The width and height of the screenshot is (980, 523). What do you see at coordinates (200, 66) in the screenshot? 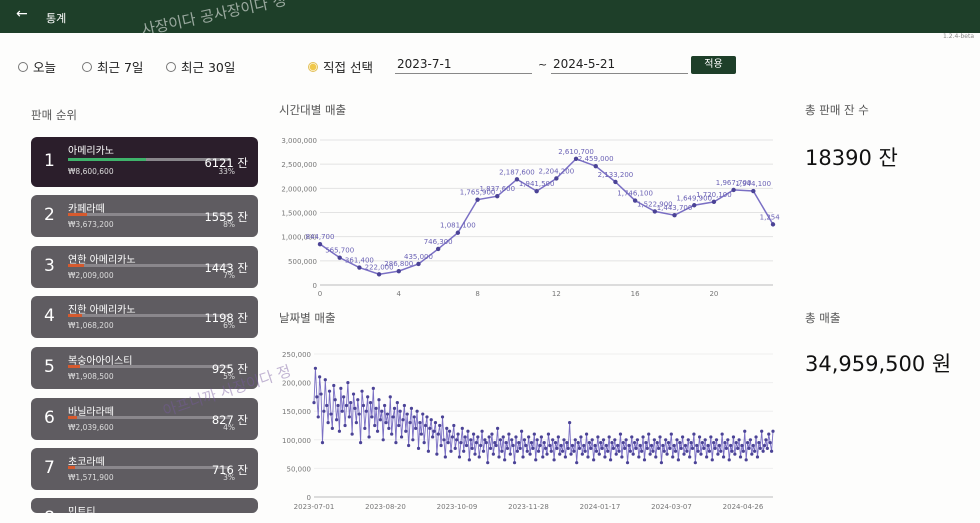
I see `filter-last30: 최근 30일` at bounding box center [200, 66].